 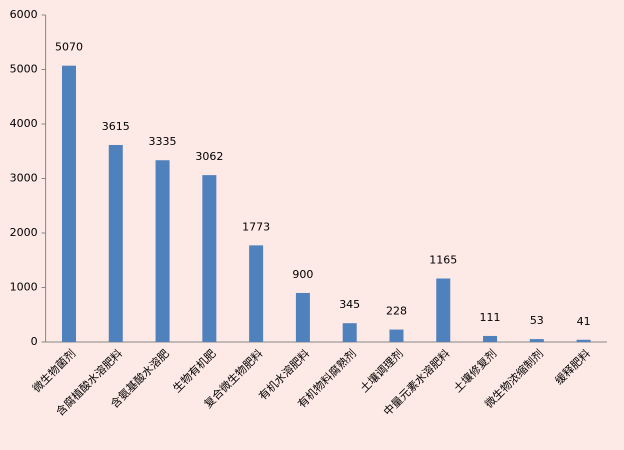 I want to click on data-label: 345, so click(x=349, y=304).